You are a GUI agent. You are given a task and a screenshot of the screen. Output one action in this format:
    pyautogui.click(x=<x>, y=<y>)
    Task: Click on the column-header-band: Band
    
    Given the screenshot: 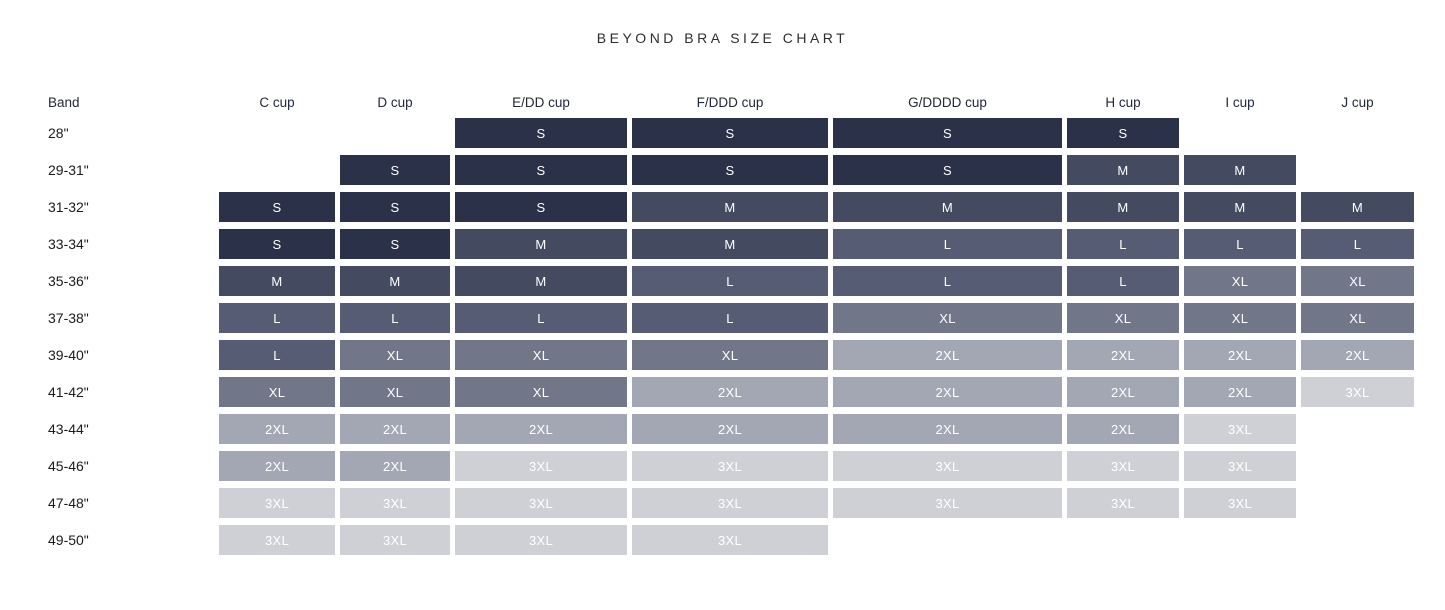 What is the action you would take?
    pyautogui.click(x=64, y=102)
    